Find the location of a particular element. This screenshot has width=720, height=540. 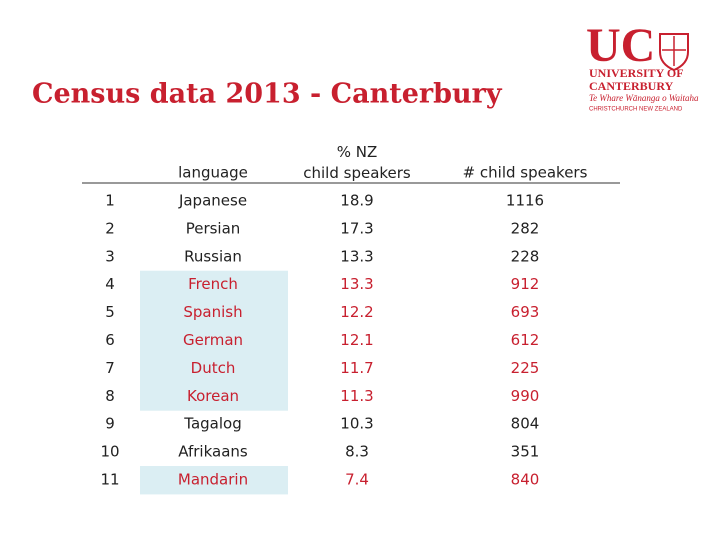

crest is located at coordinates (674, 52).